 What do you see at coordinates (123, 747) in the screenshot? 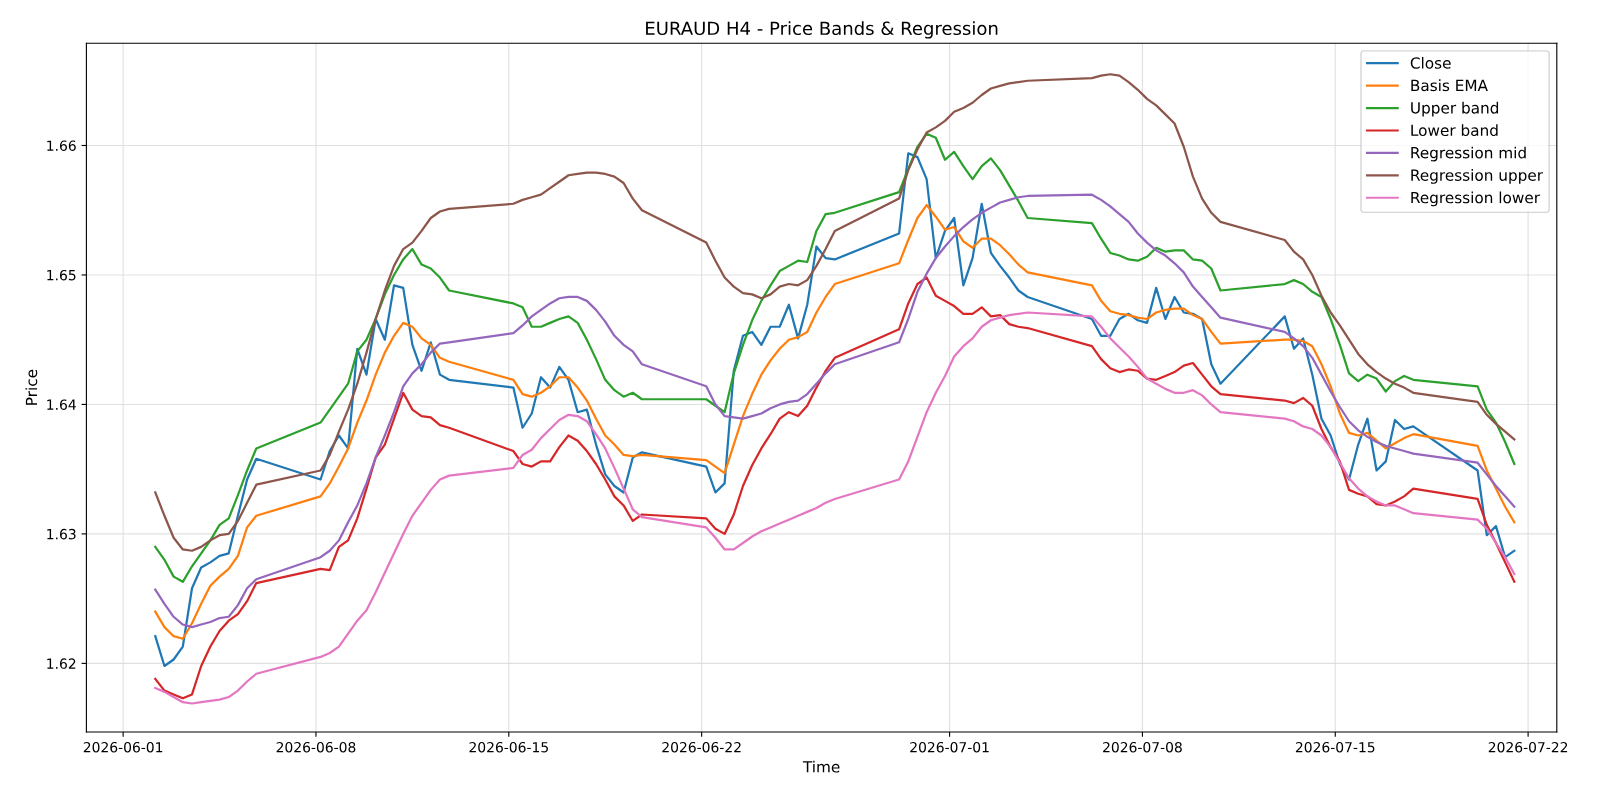
I see `x-tick-label: 2026-06-01` at bounding box center [123, 747].